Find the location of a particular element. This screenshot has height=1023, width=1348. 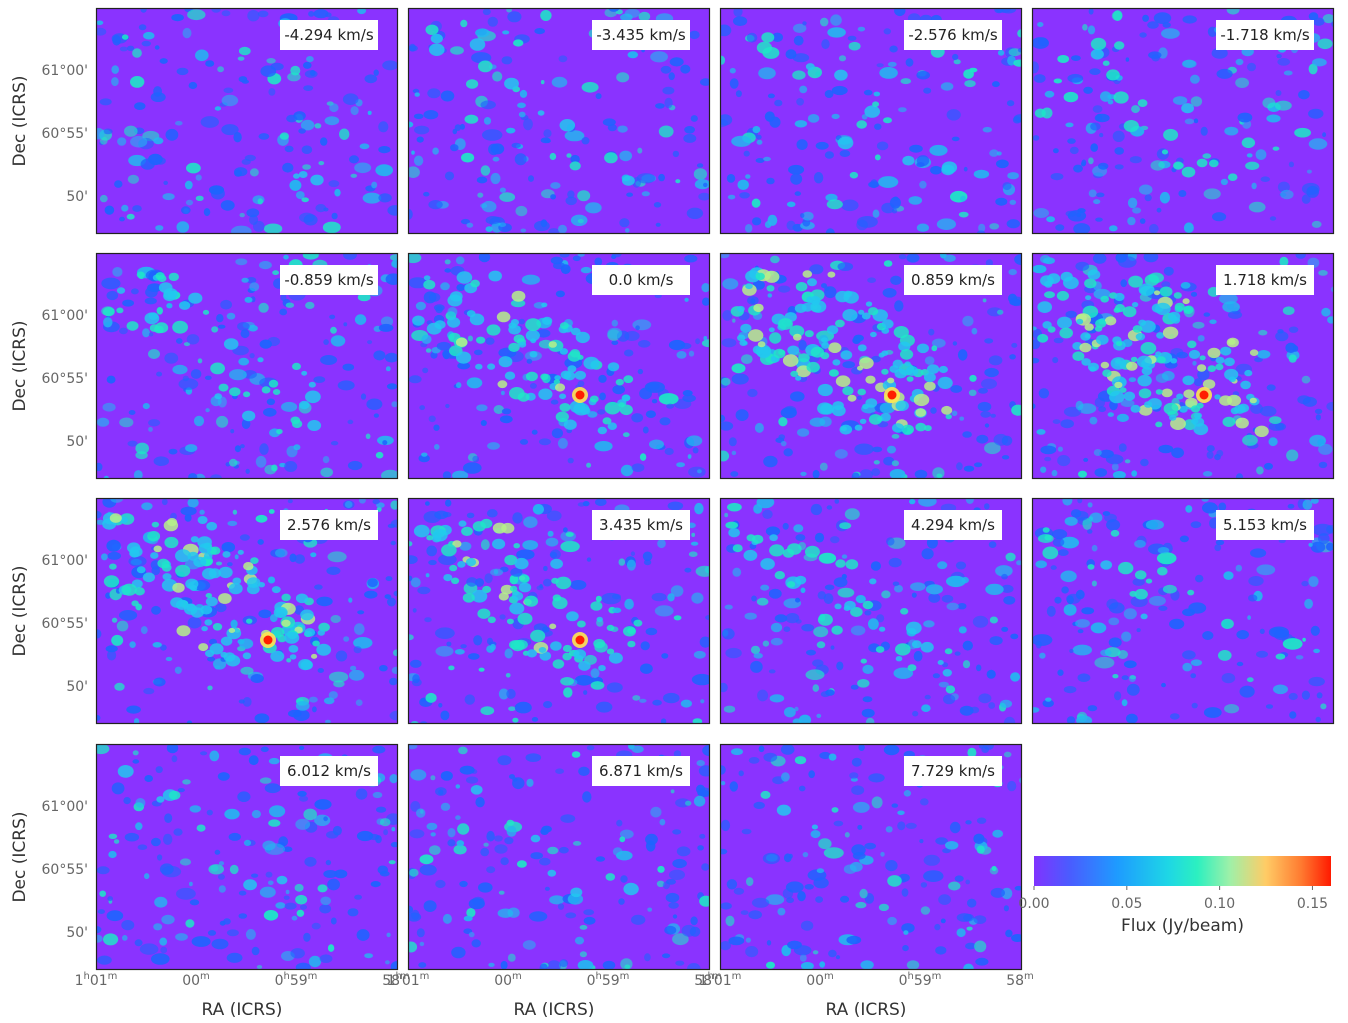

channel-panel: 6.871 km/s is located at coordinates (559, 857).